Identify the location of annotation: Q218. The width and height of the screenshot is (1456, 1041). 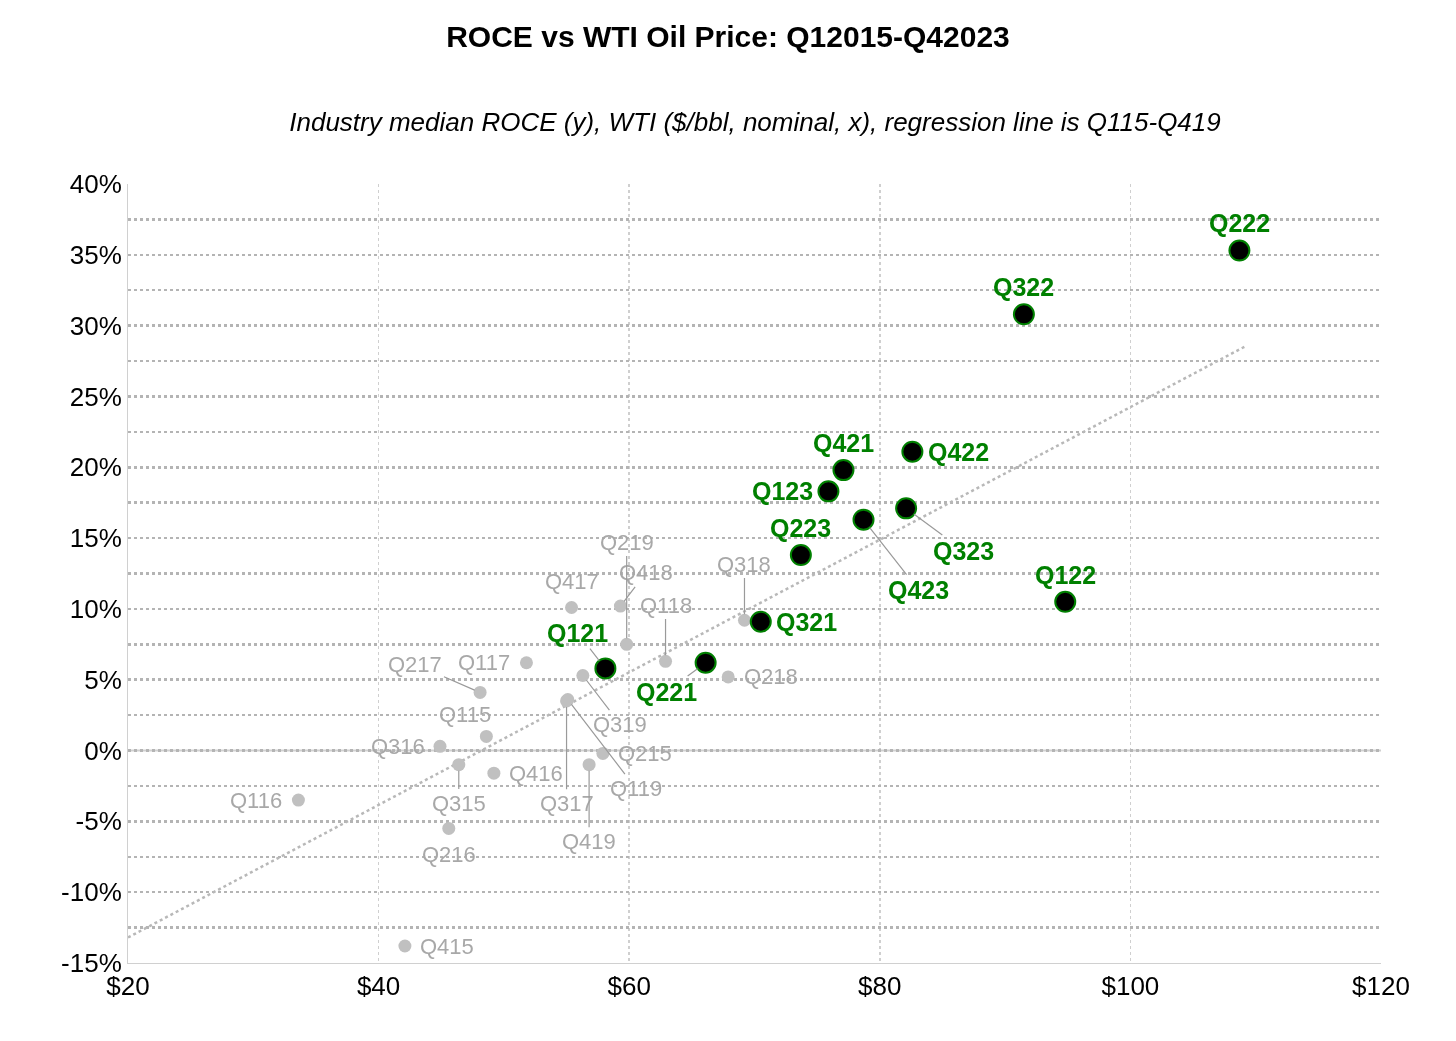
(771, 676).